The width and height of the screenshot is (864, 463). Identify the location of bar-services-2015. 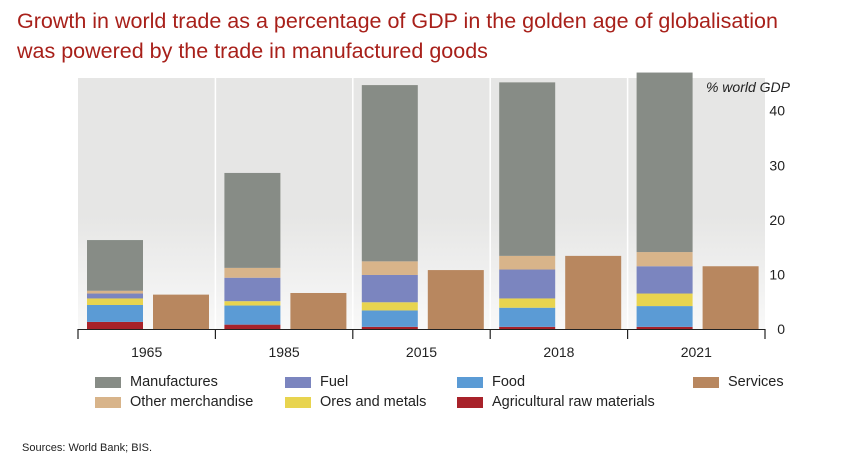
(455, 299).